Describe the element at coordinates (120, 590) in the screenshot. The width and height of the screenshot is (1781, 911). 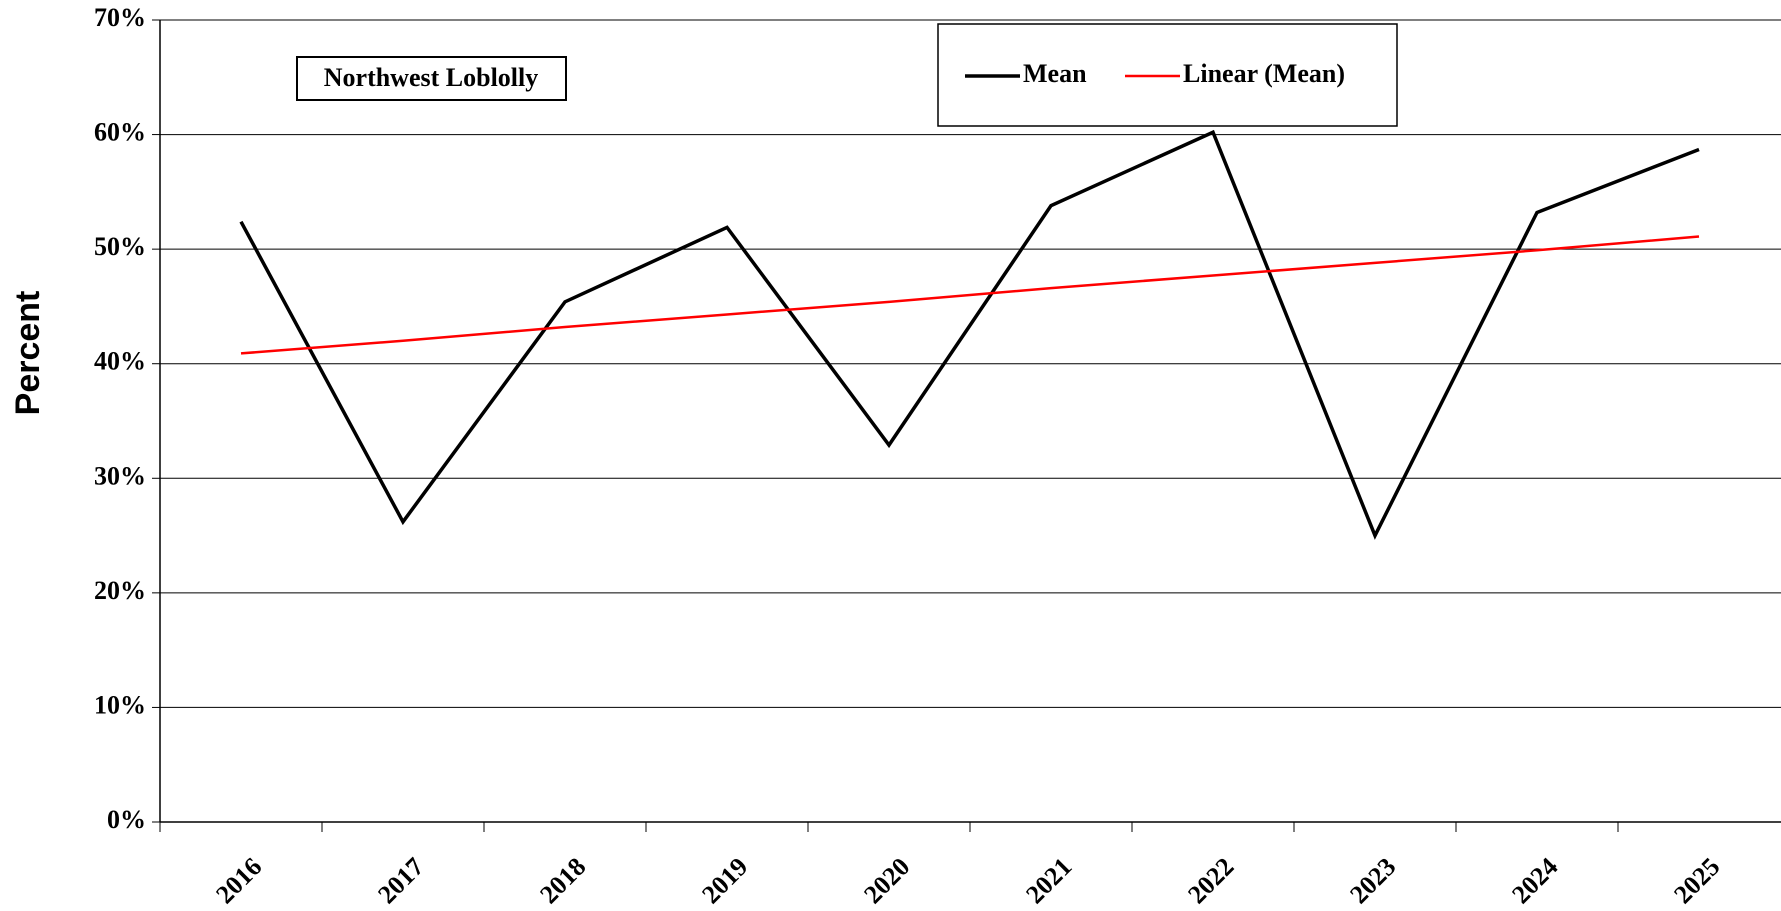
I see `y-tick-label: 20%` at that location.